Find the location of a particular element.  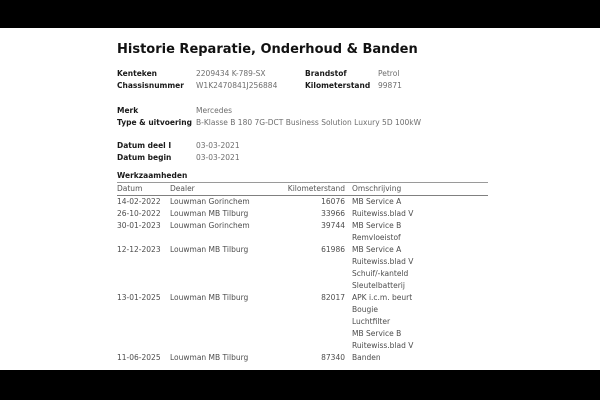

brandstof-value: Petrol is located at coordinates (389, 73).